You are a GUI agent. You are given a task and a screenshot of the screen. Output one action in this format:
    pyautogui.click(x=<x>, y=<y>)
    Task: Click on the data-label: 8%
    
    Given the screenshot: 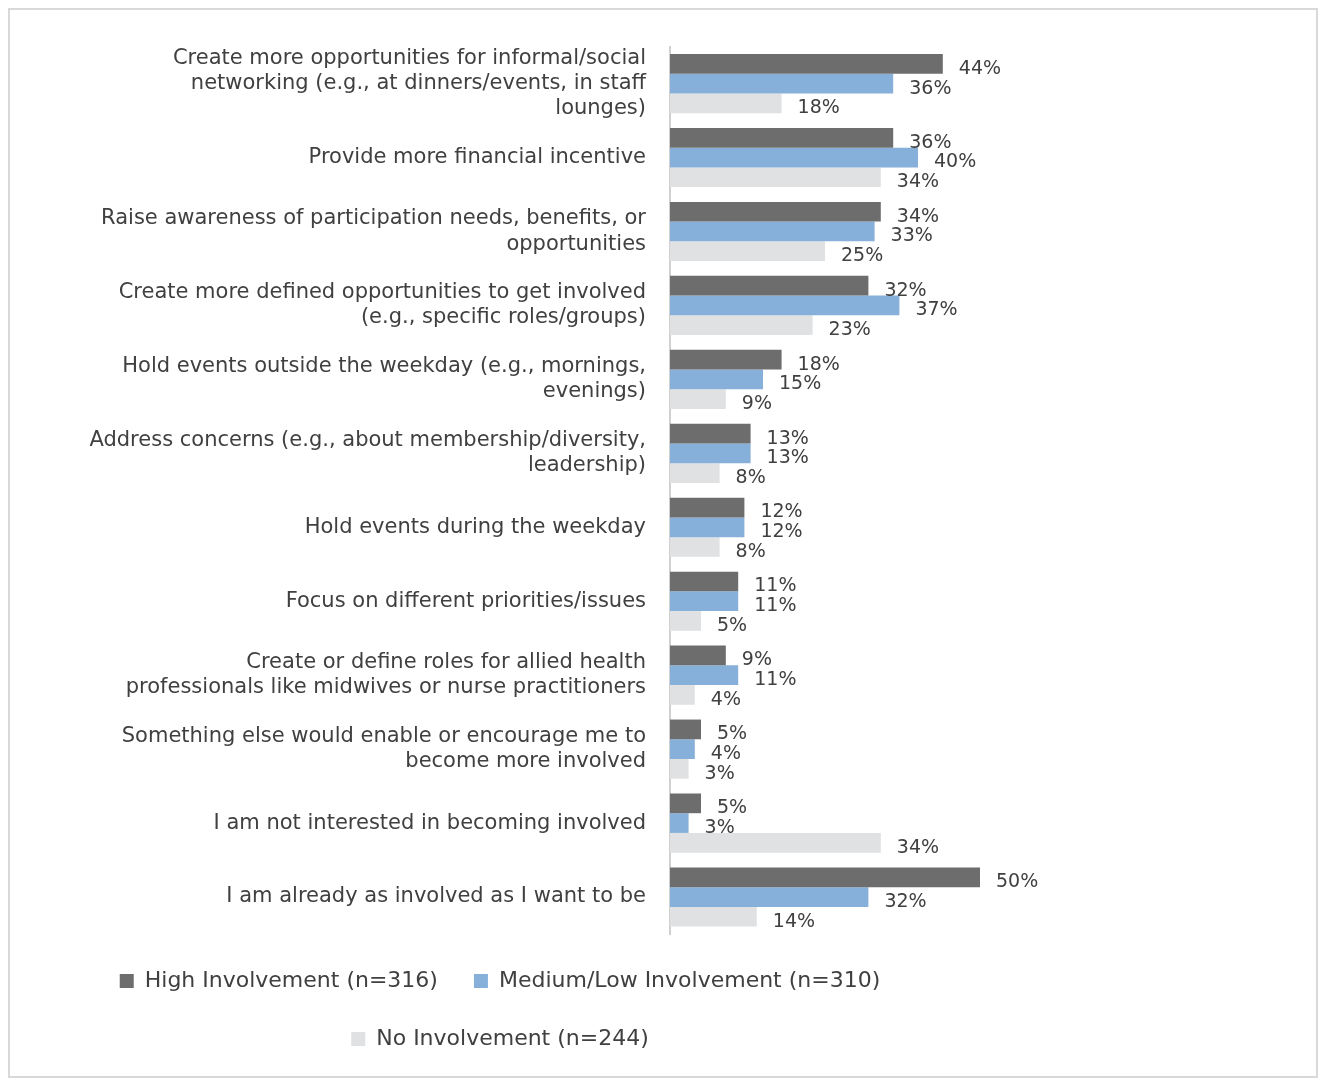 What is the action you would take?
    pyautogui.click(x=750, y=475)
    